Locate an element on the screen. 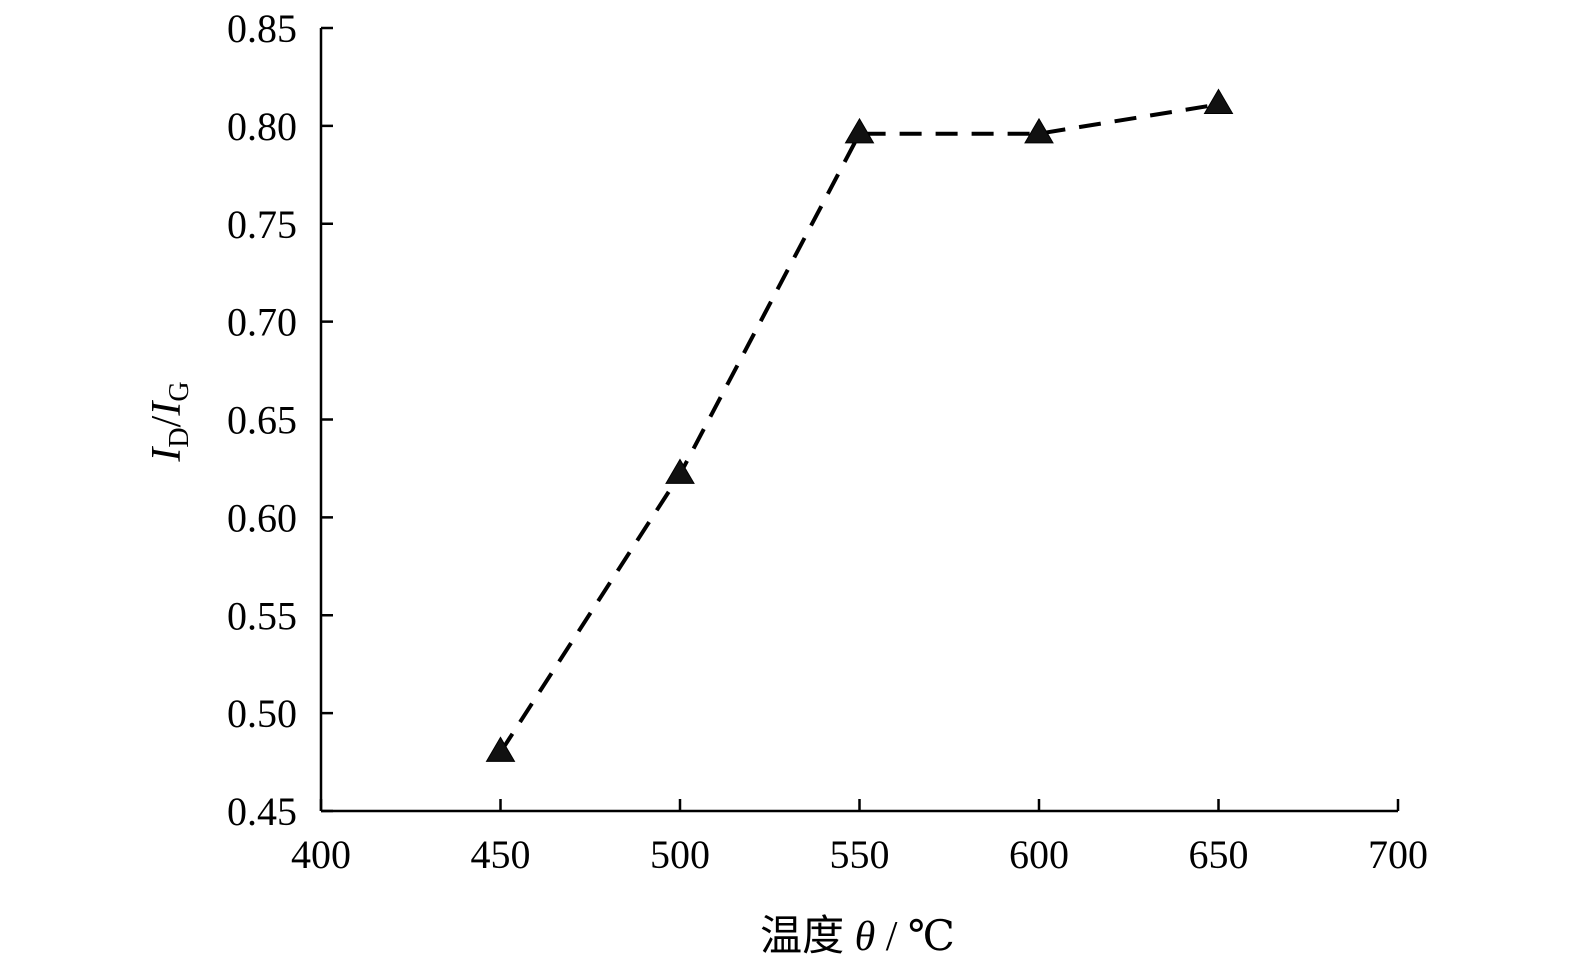 The height and width of the screenshot is (969, 1575). y-tick-label: 0.55 is located at coordinates (262, 615).